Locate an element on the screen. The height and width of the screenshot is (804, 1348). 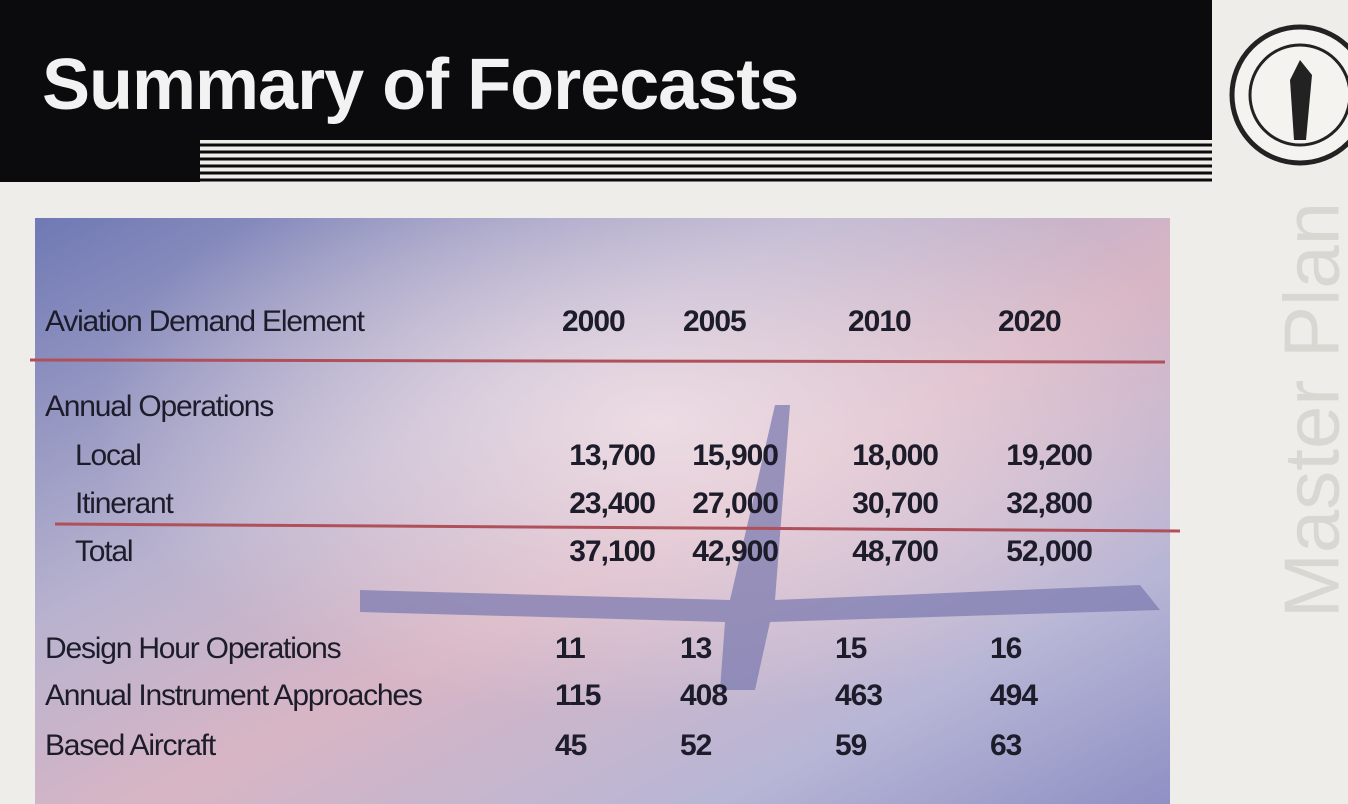
header-stripes is located at coordinates (606, 162).